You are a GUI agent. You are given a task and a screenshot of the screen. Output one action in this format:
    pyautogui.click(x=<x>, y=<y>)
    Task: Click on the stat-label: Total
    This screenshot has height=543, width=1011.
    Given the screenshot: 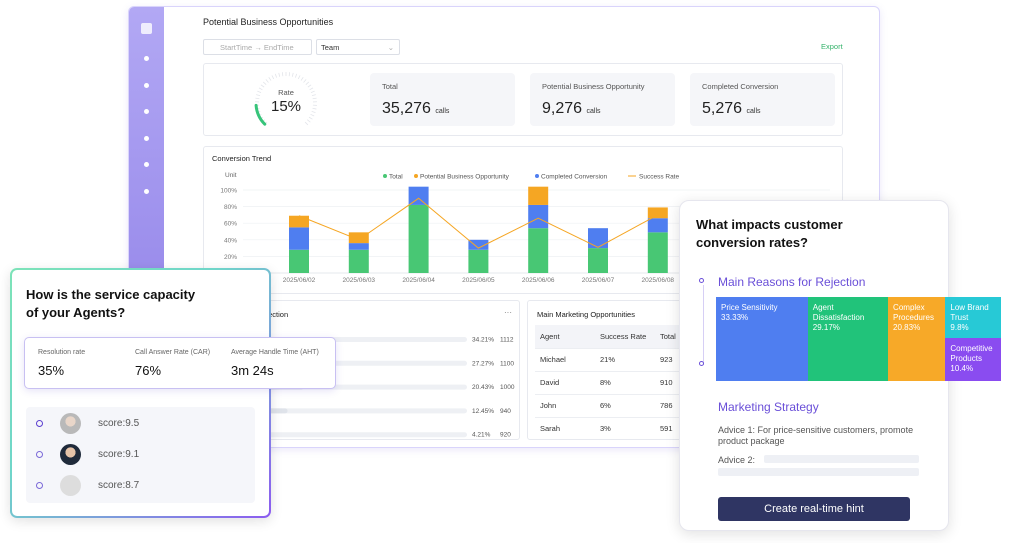 What is the action you would take?
    pyautogui.click(x=390, y=86)
    